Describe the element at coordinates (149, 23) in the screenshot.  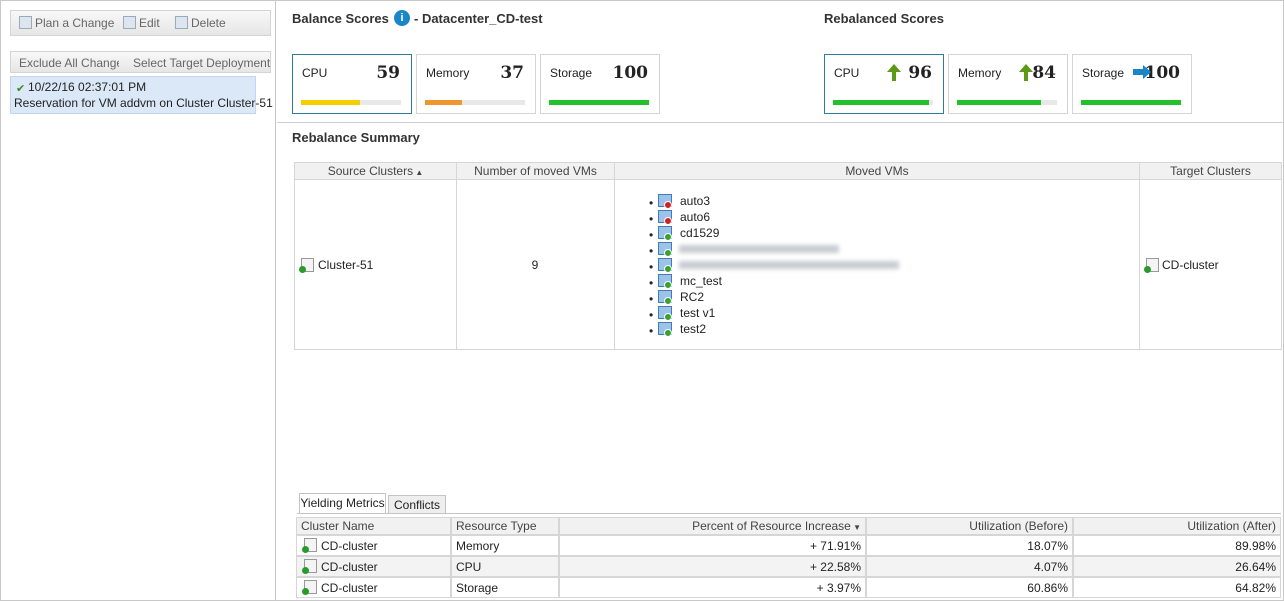
I see `toolbar-button: Edit` at that location.